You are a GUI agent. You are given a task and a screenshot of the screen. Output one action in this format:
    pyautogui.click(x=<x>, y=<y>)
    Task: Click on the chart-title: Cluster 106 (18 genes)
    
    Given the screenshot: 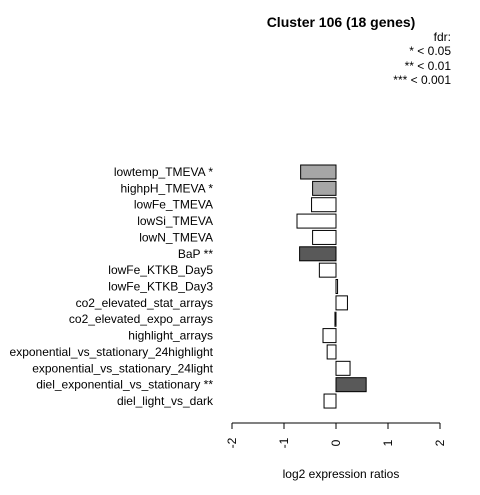 What is the action you would take?
    pyautogui.click(x=341, y=22)
    